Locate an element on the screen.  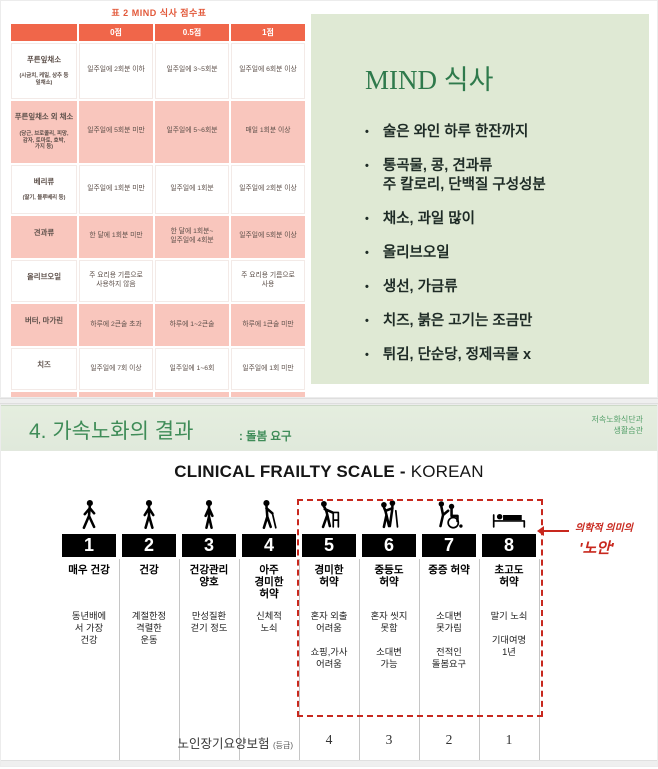
table-row: 버터, 마가린 하루에 2큰술 초과 하루에 1~2큰술 하루에 1큰술 미만 is located at coordinates (158, 325).